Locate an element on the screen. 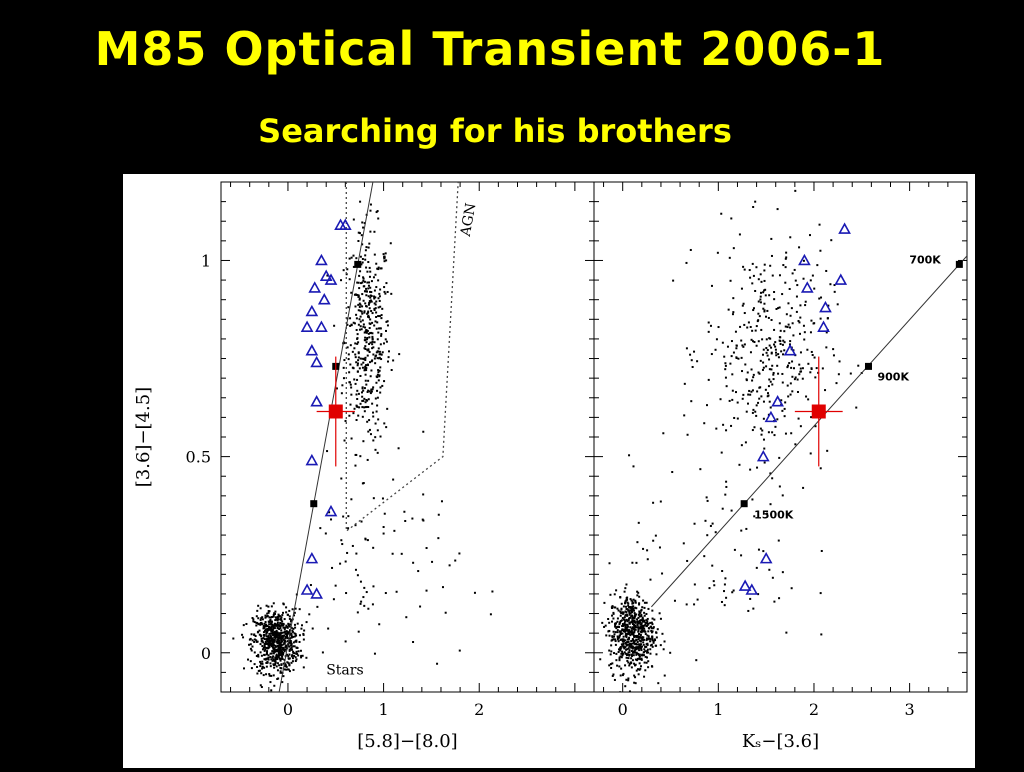 Image resolution: width=1024 pixels, height=772 pixels. blackbody-marker is located at coordinates (868, 366).